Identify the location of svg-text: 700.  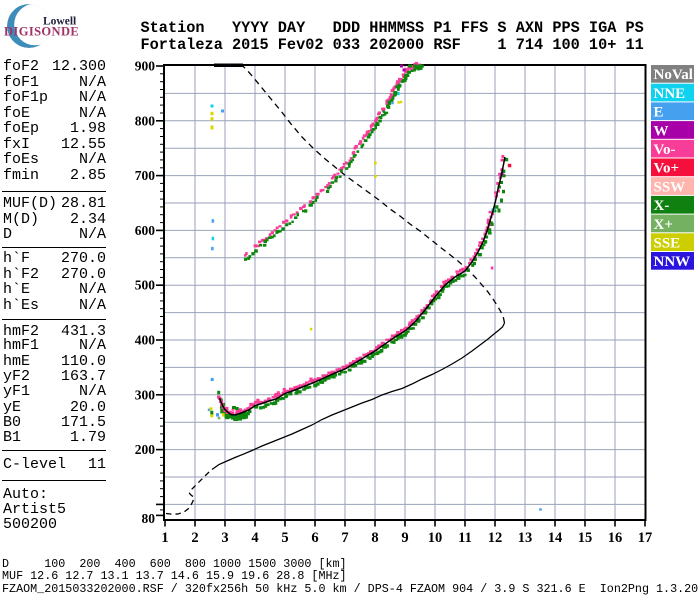
(145, 175).